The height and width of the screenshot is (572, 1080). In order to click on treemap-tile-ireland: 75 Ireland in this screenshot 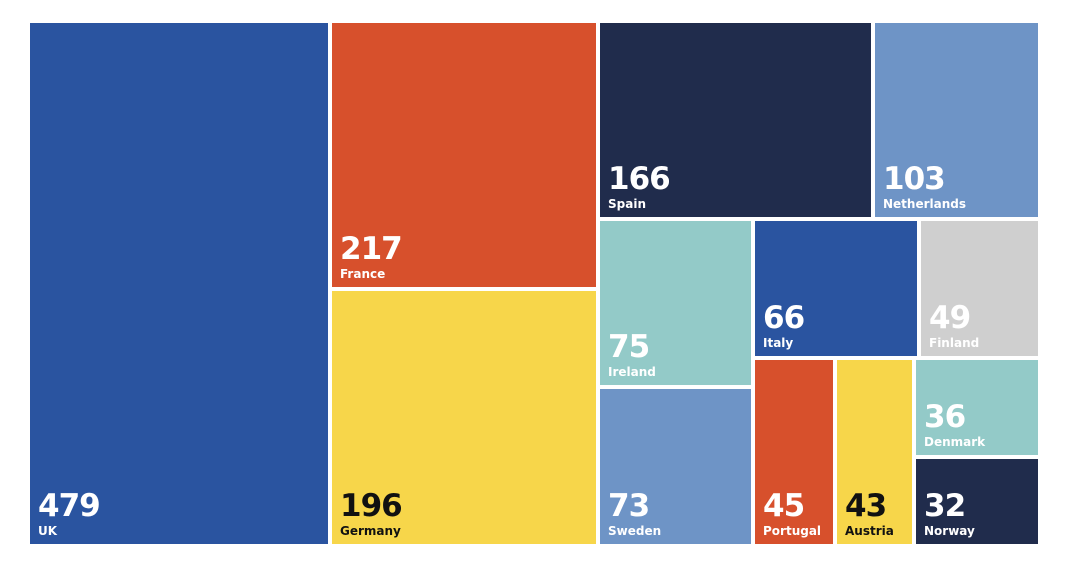, I will do `click(675, 303)`.